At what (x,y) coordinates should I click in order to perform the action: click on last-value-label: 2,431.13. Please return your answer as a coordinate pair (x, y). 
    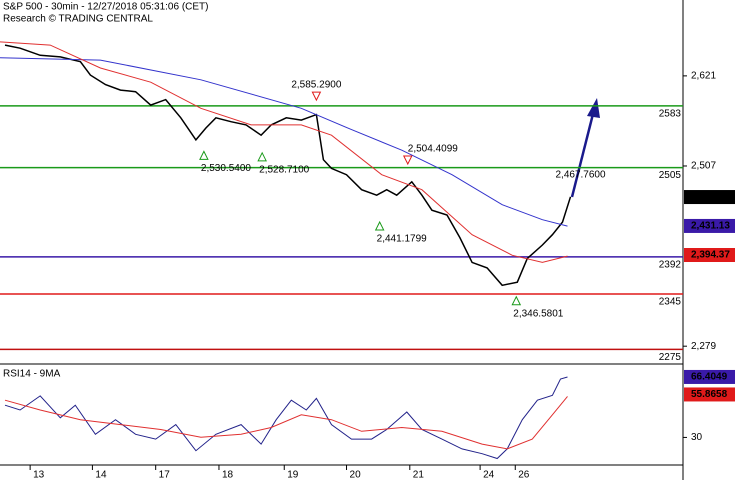
    Looking at the image, I should click on (710, 226).